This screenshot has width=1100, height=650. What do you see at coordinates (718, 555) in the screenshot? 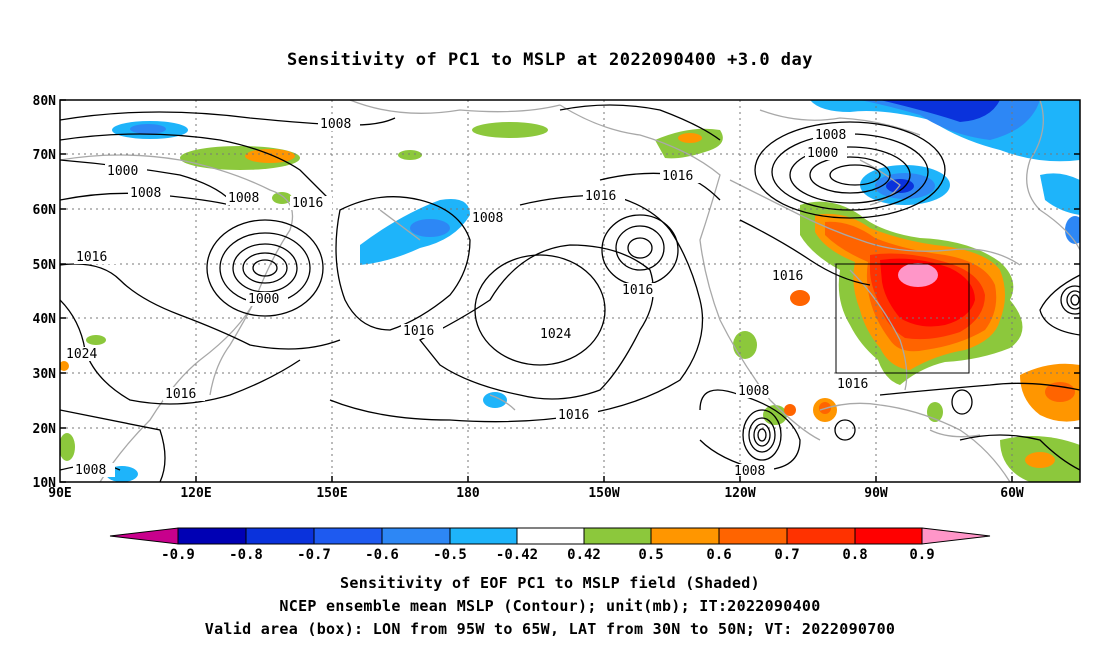
I see `colorbar-tick: 0.6` at bounding box center [718, 555].